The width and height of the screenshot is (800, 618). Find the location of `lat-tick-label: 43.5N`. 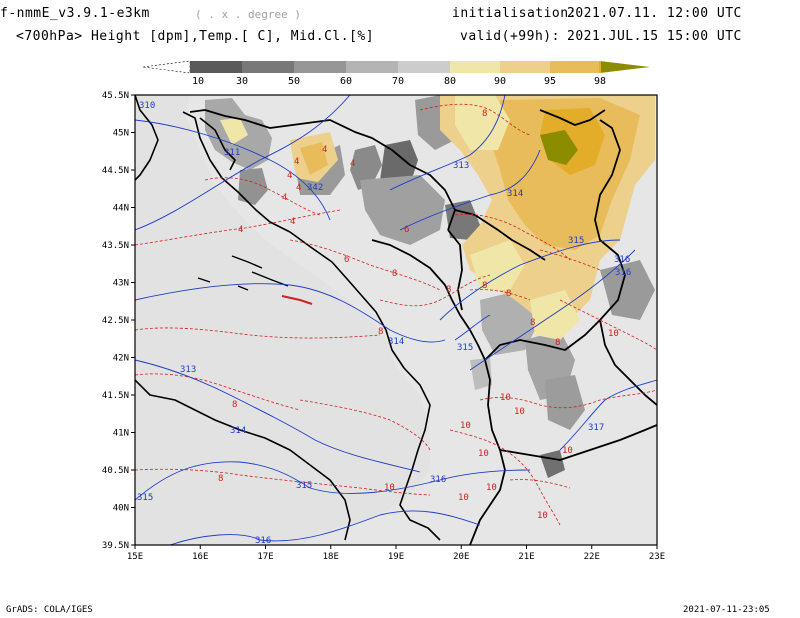

lat-tick-label: 43.5N is located at coordinates (115, 246).